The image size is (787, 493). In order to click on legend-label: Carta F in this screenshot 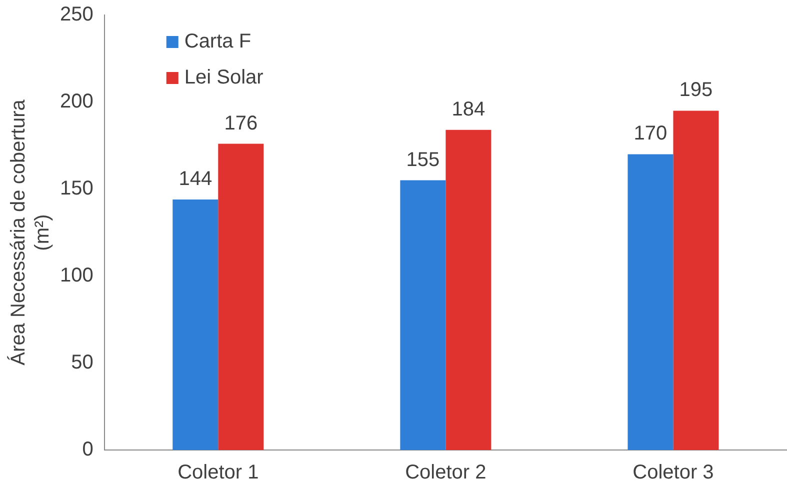, I will do `click(218, 41)`.